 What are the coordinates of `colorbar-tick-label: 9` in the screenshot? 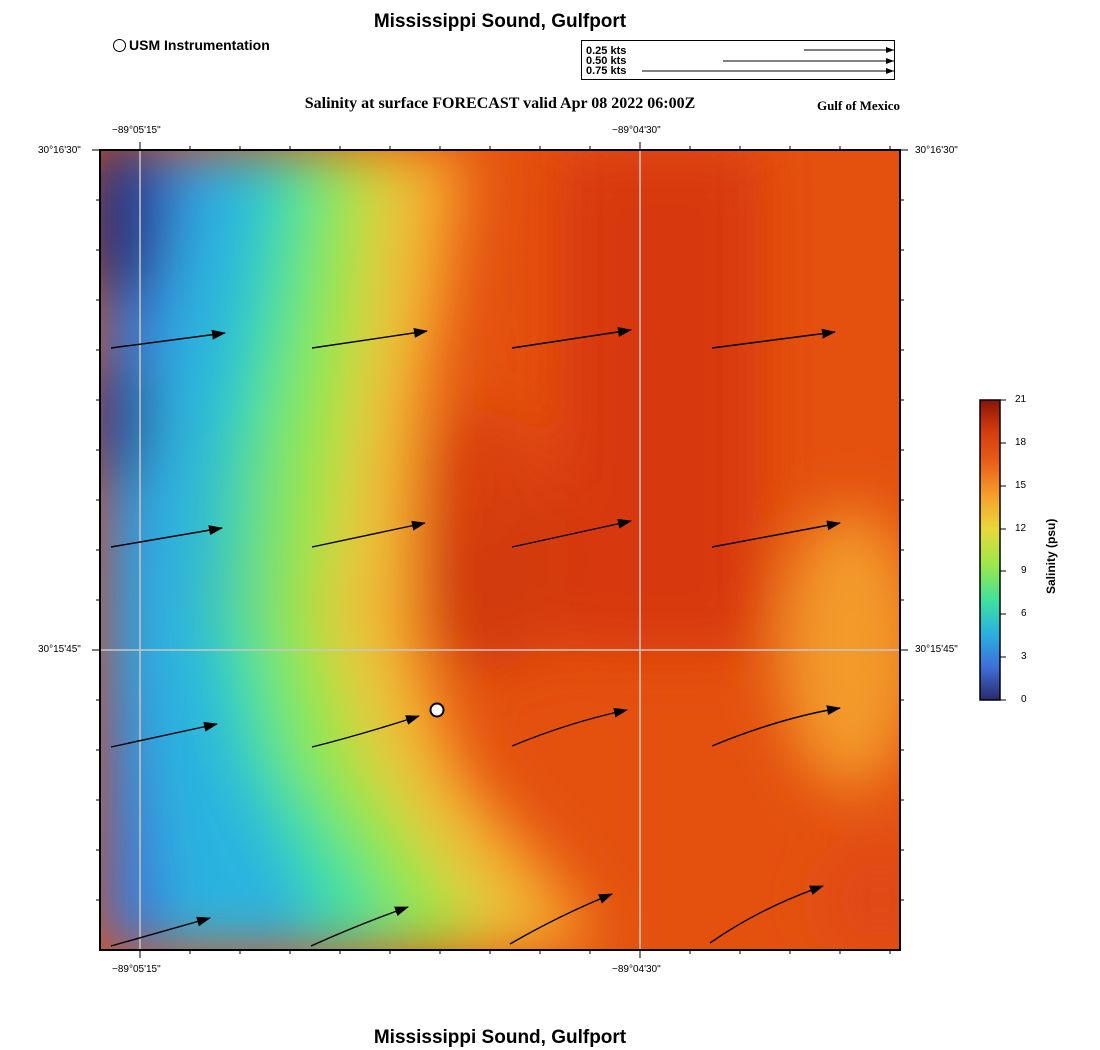 It's located at (1024, 570).